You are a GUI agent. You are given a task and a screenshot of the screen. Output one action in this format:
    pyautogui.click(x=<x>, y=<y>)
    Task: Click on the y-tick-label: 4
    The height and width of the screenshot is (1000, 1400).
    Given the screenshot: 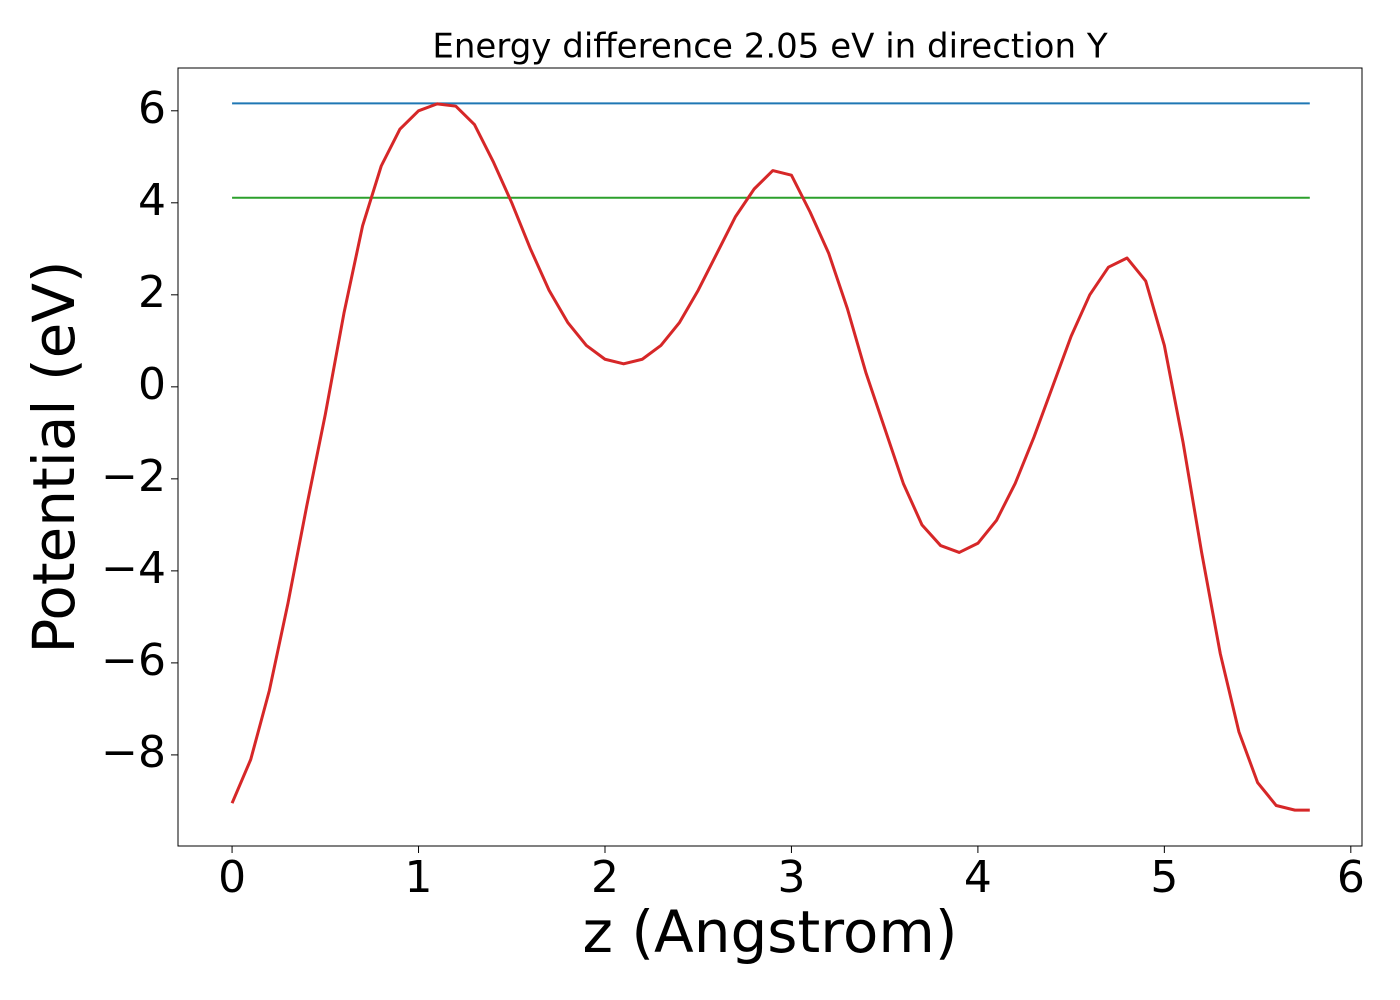 What is the action you would take?
    pyautogui.click(x=152, y=200)
    